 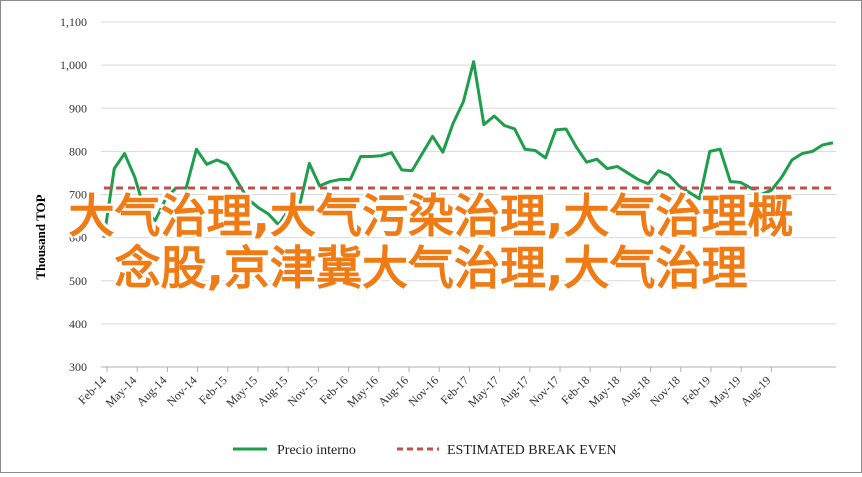 What do you see at coordinates (483, 391) in the screenshot?
I see `x-tick-label: May-17` at bounding box center [483, 391].